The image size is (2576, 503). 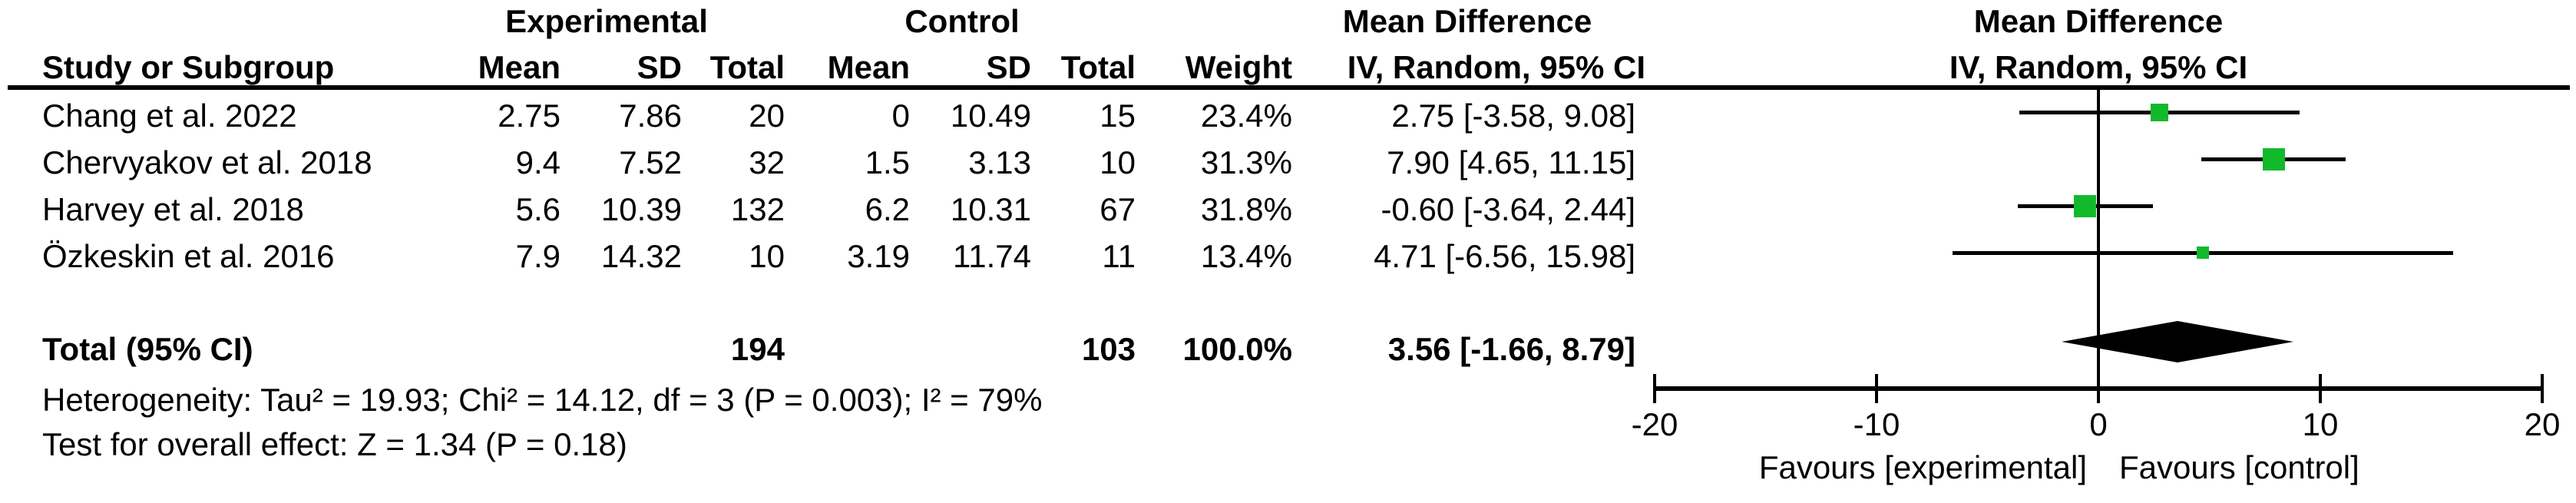 What do you see at coordinates (529, 116) in the screenshot?
I see `exp-mean-value: 2.75` at bounding box center [529, 116].